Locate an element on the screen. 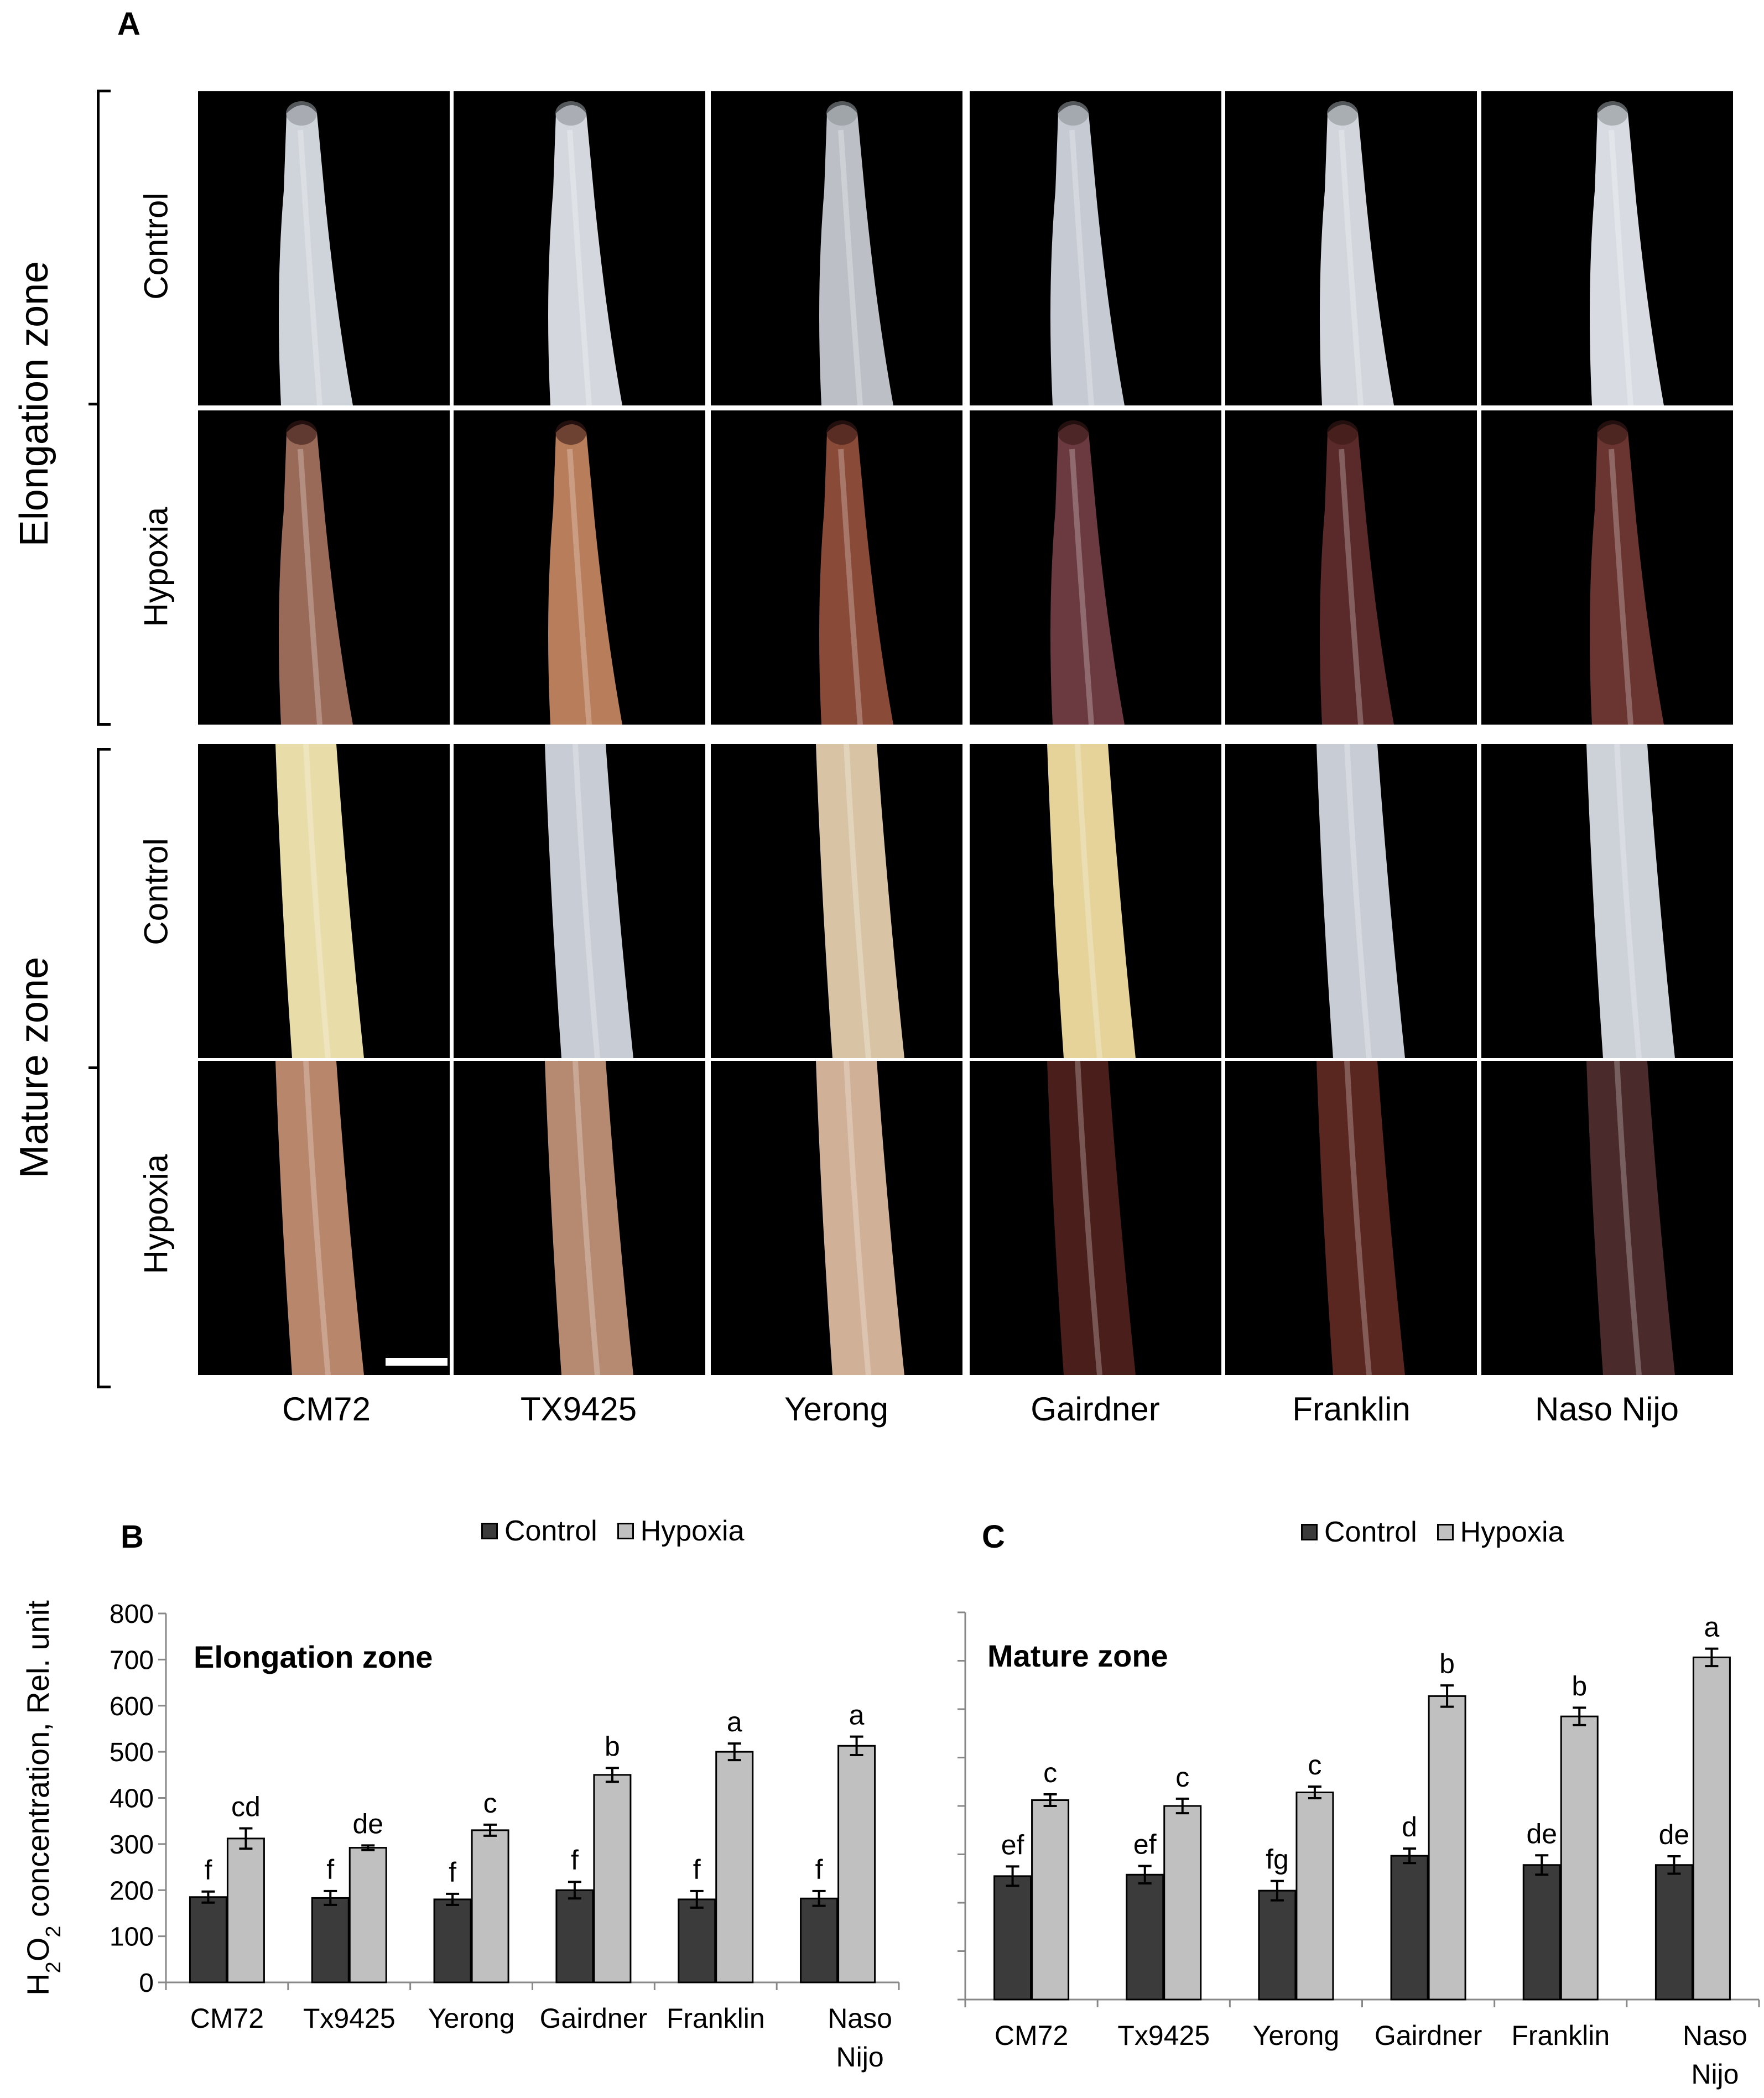  cultivar-label-tx9425: TX9425 is located at coordinates (578, 1409).